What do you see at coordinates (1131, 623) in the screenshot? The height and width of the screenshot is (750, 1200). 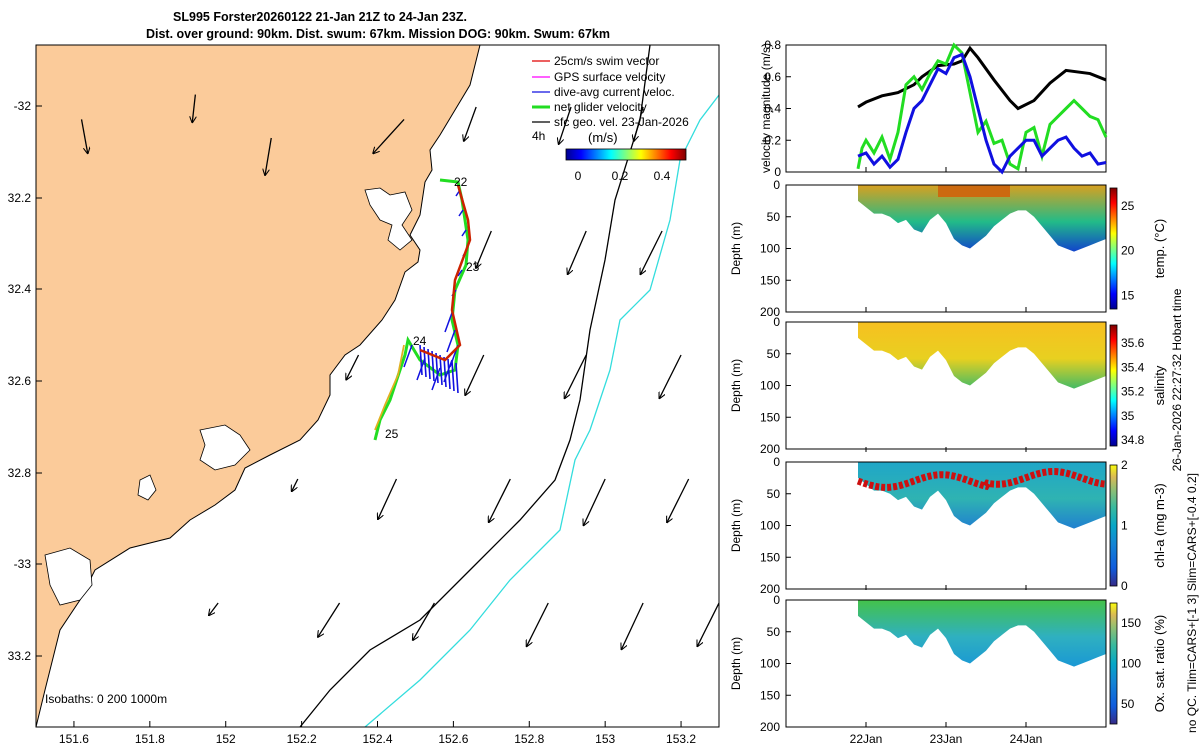 I see `colorbar-tick: 150` at bounding box center [1131, 623].